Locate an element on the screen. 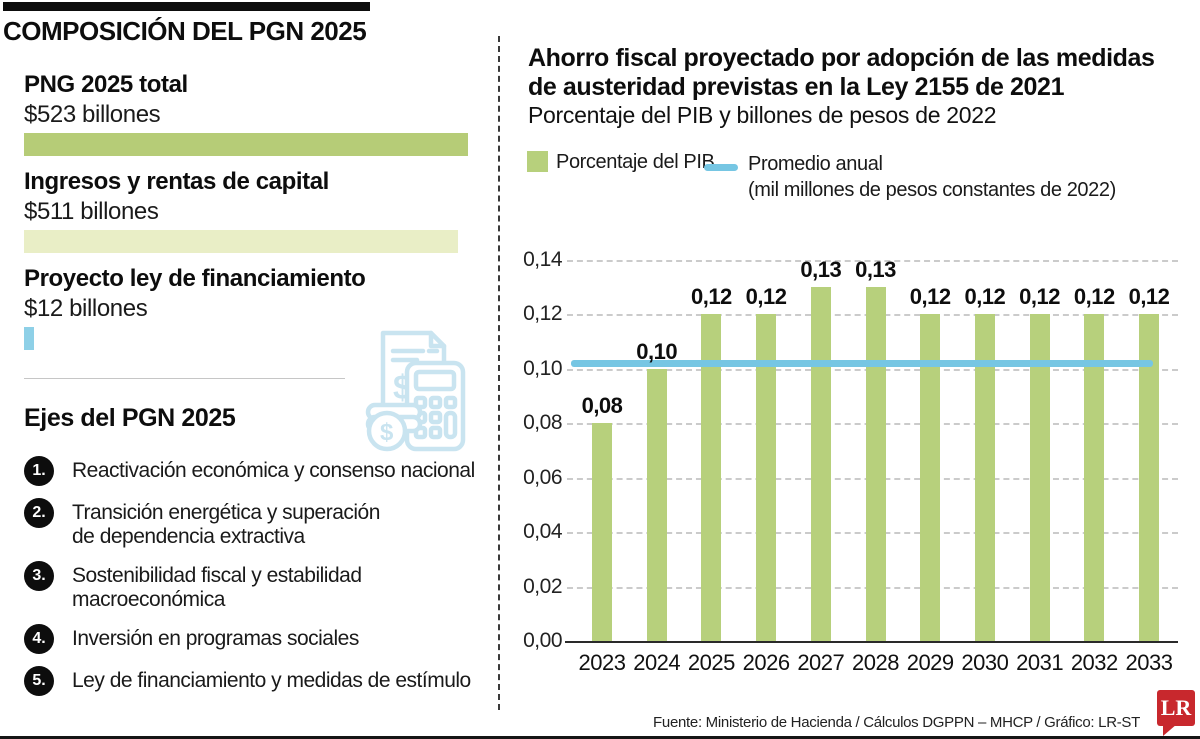  ejes-title: Ejes del PGN 2025 is located at coordinates (130, 418).